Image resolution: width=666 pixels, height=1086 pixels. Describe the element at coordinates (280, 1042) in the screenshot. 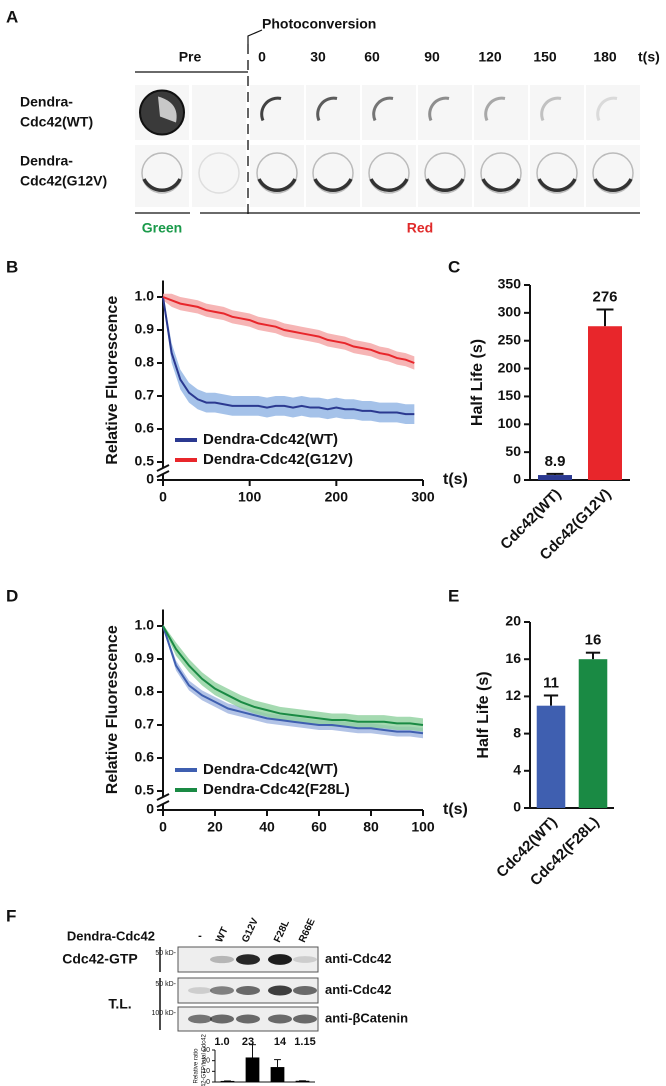

I see `ratio-label: 14` at that location.